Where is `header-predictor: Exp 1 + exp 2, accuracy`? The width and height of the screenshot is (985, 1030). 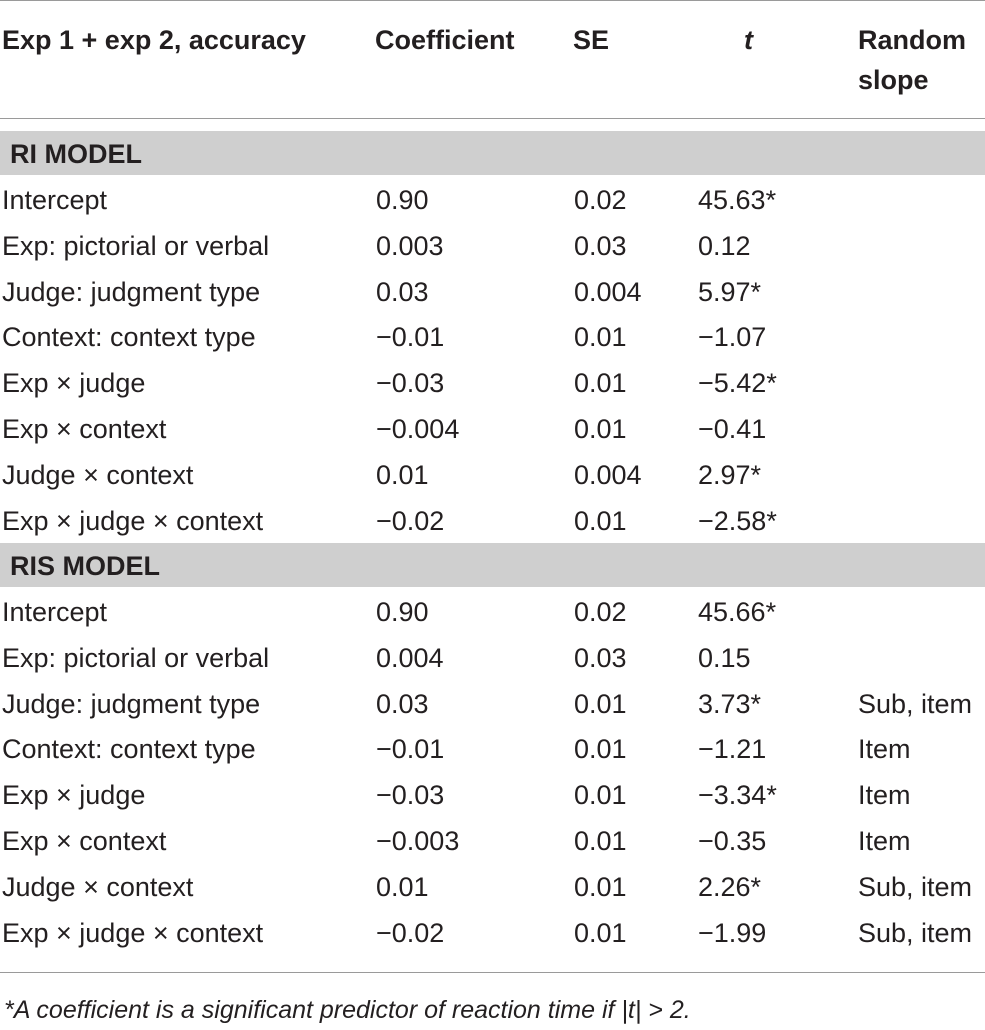
header-predictor: Exp 1 + exp 2, accuracy is located at coordinates (154, 40).